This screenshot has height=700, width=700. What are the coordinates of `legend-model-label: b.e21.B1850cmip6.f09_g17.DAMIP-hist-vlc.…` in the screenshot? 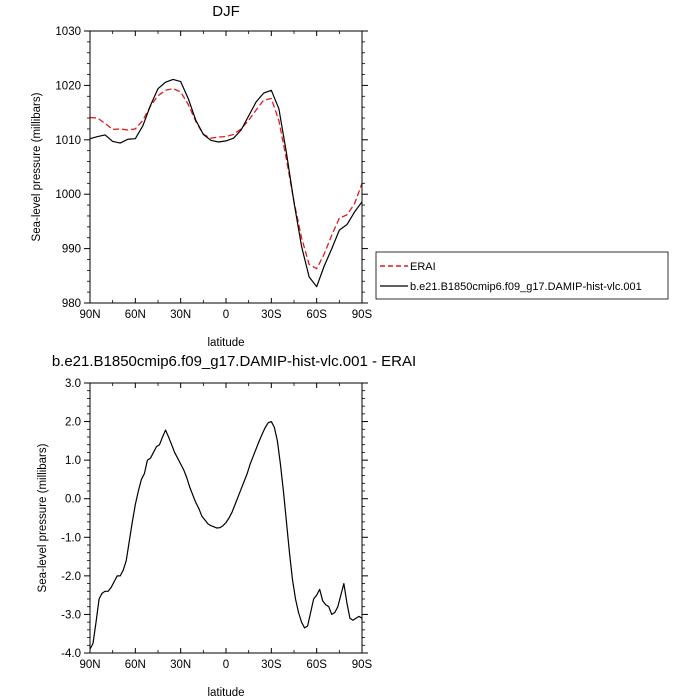 It's located at (526, 287).